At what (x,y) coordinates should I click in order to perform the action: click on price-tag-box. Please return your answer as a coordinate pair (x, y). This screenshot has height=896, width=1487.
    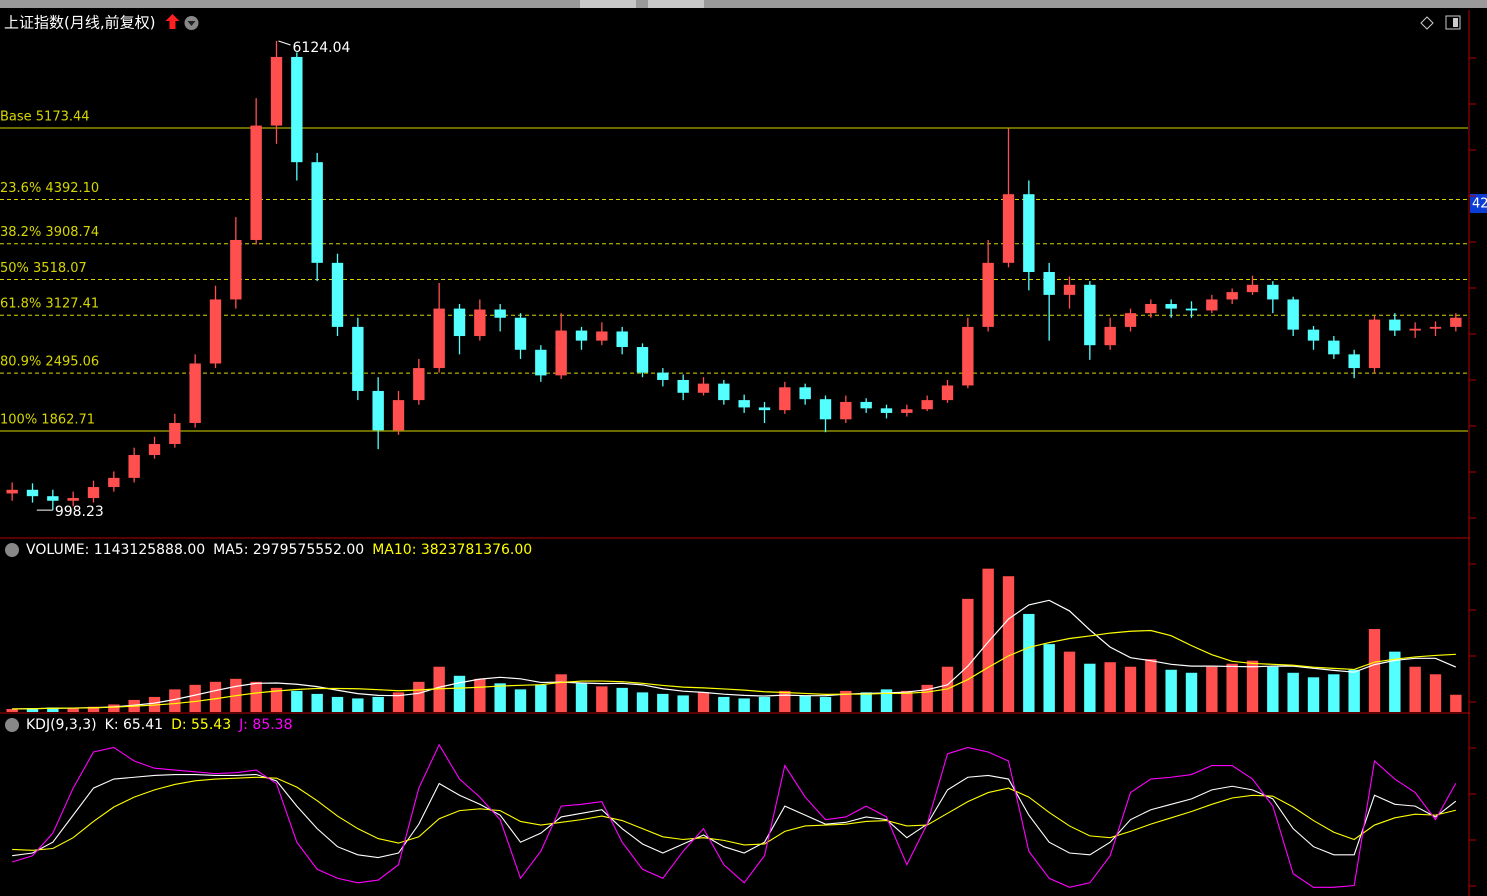
    Looking at the image, I should click on (1478, 203).